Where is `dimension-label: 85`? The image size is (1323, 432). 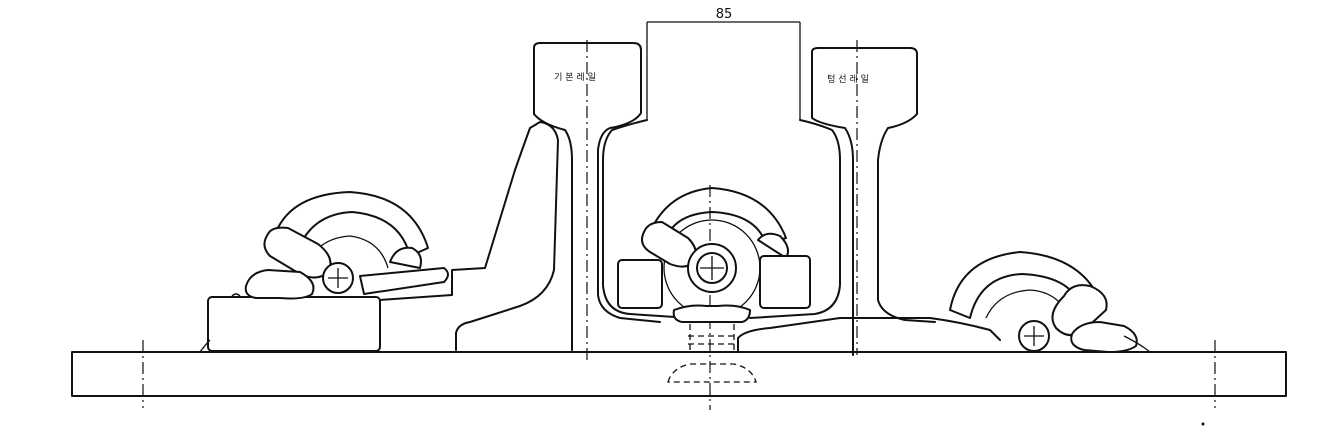
dimension-label: 85 is located at coordinates (724, 14).